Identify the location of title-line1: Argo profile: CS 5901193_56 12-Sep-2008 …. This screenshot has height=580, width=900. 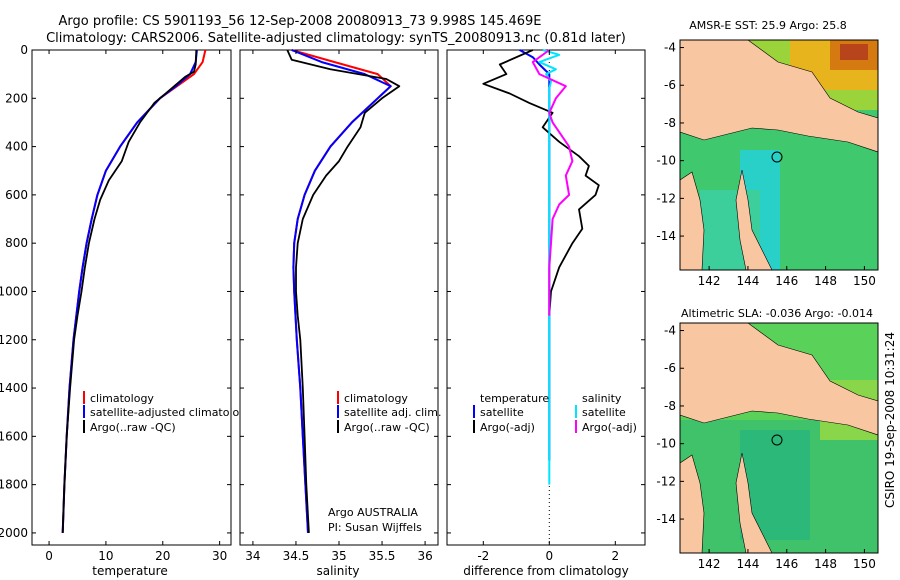
(299, 21).